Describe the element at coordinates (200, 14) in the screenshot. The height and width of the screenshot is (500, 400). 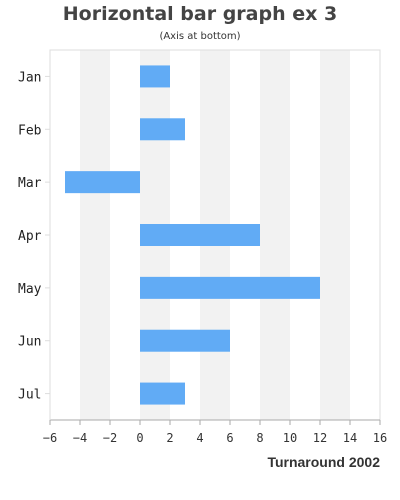
I see `chart-title: Horizontal bar graph ex 3` at that location.